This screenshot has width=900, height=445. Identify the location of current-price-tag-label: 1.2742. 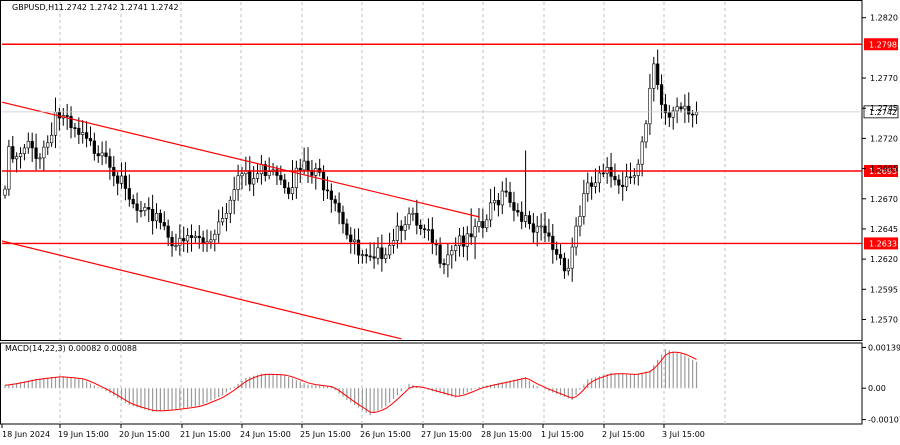
(883, 112).